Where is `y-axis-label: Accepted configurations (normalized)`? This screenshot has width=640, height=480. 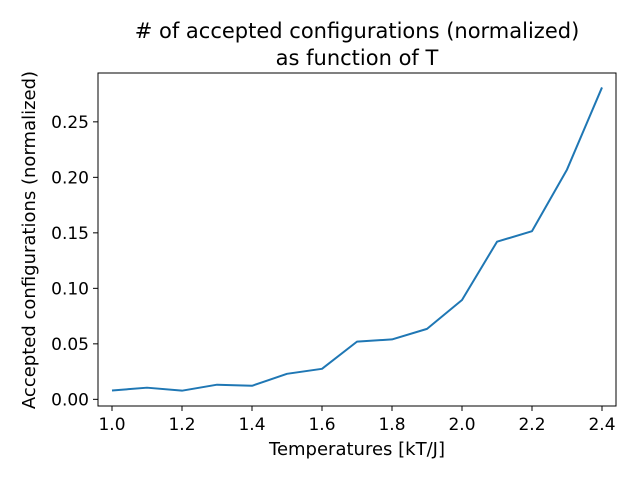 y-axis-label: Accepted configurations (normalized) is located at coordinates (29, 240).